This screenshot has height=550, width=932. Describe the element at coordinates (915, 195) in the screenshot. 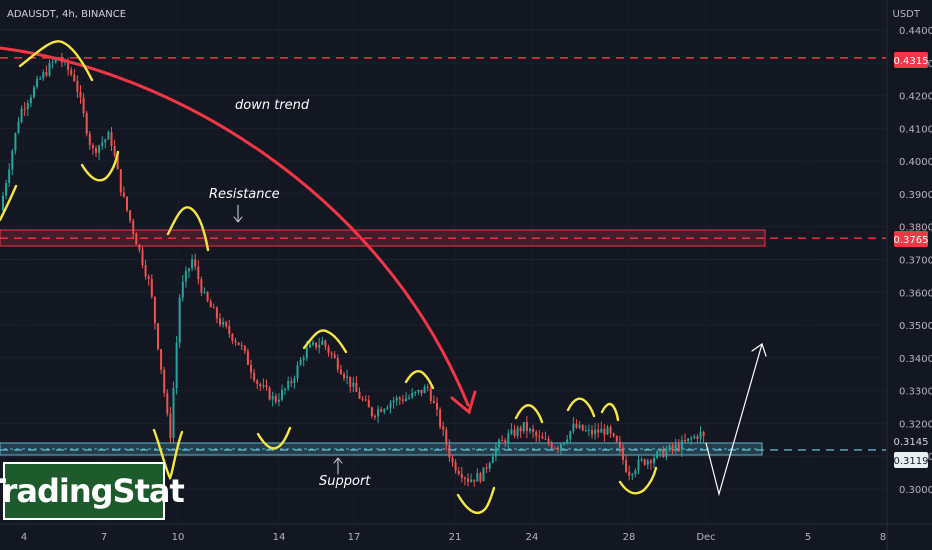

I see `y-tick-label: 0.3900` at that location.